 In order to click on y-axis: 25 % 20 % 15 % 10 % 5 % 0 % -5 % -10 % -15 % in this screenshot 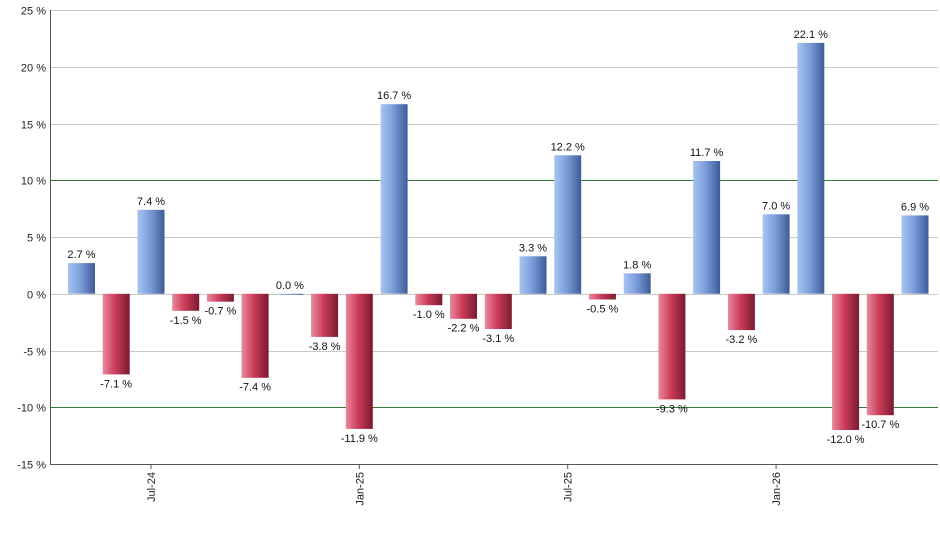, I will do `click(34, 239)`.